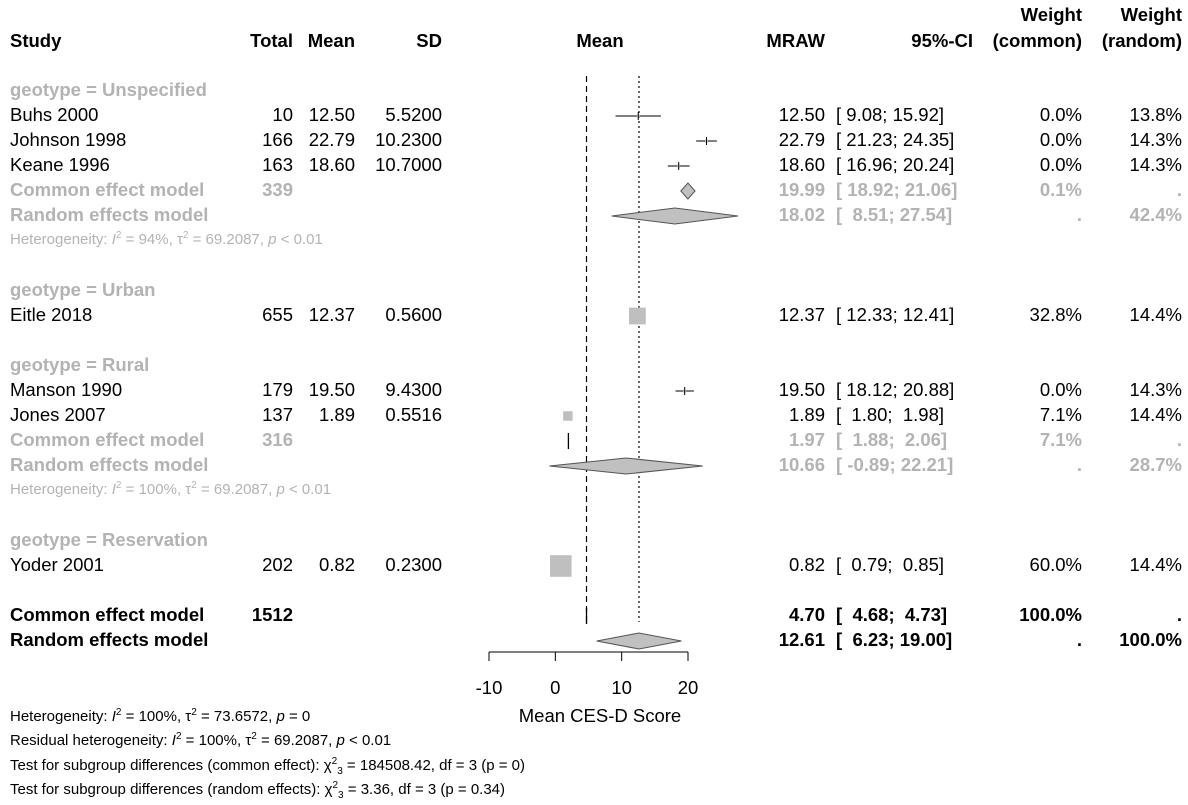 The height and width of the screenshot is (805, 1188). I want to click on row-weight-random: 13.8%, so click(1155, 114).